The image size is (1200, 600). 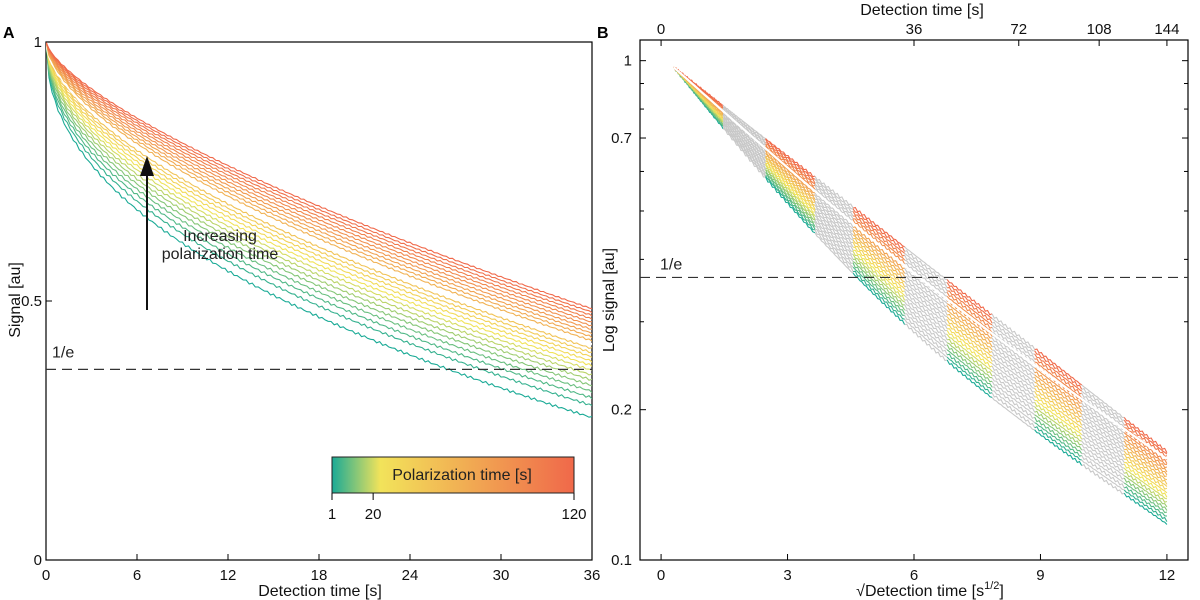 What do you see at coordinates (621, 138) in the screenshot?
I see `panel-b-y-tick-label: 0.7` at bounding box center [621, 138].